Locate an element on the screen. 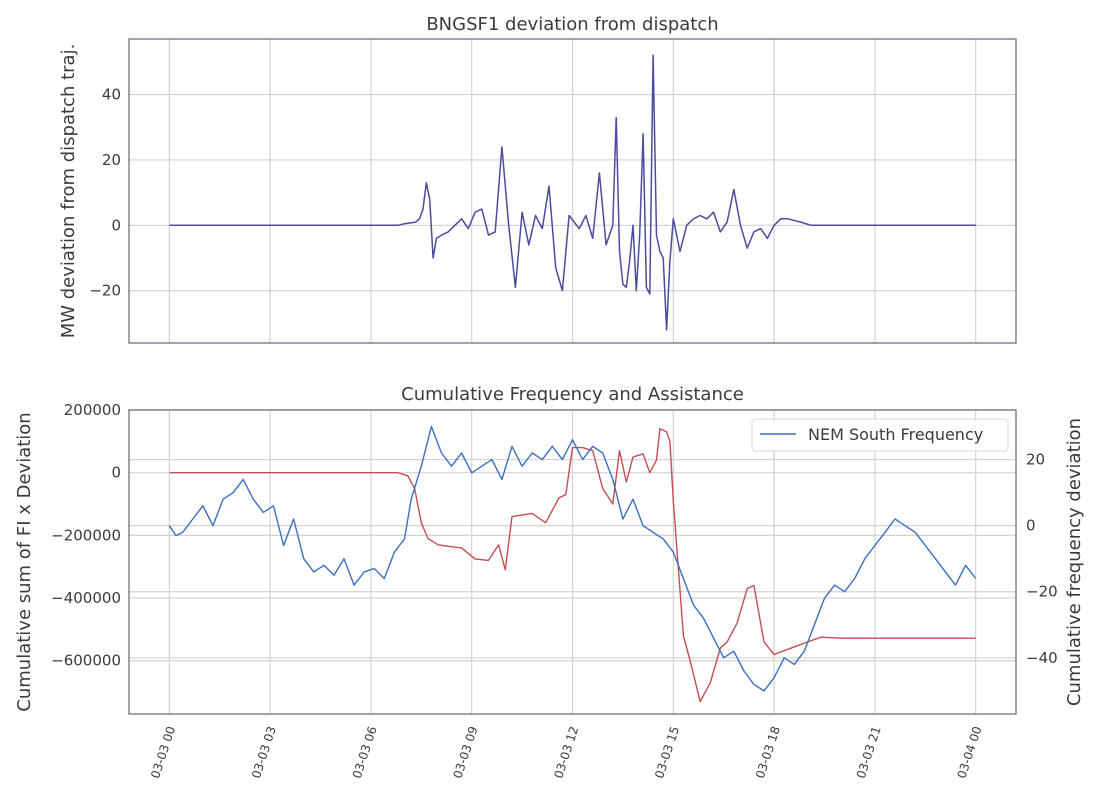  bottom-right-y-tick-label: 20 is located at coordinates (1035, 460).